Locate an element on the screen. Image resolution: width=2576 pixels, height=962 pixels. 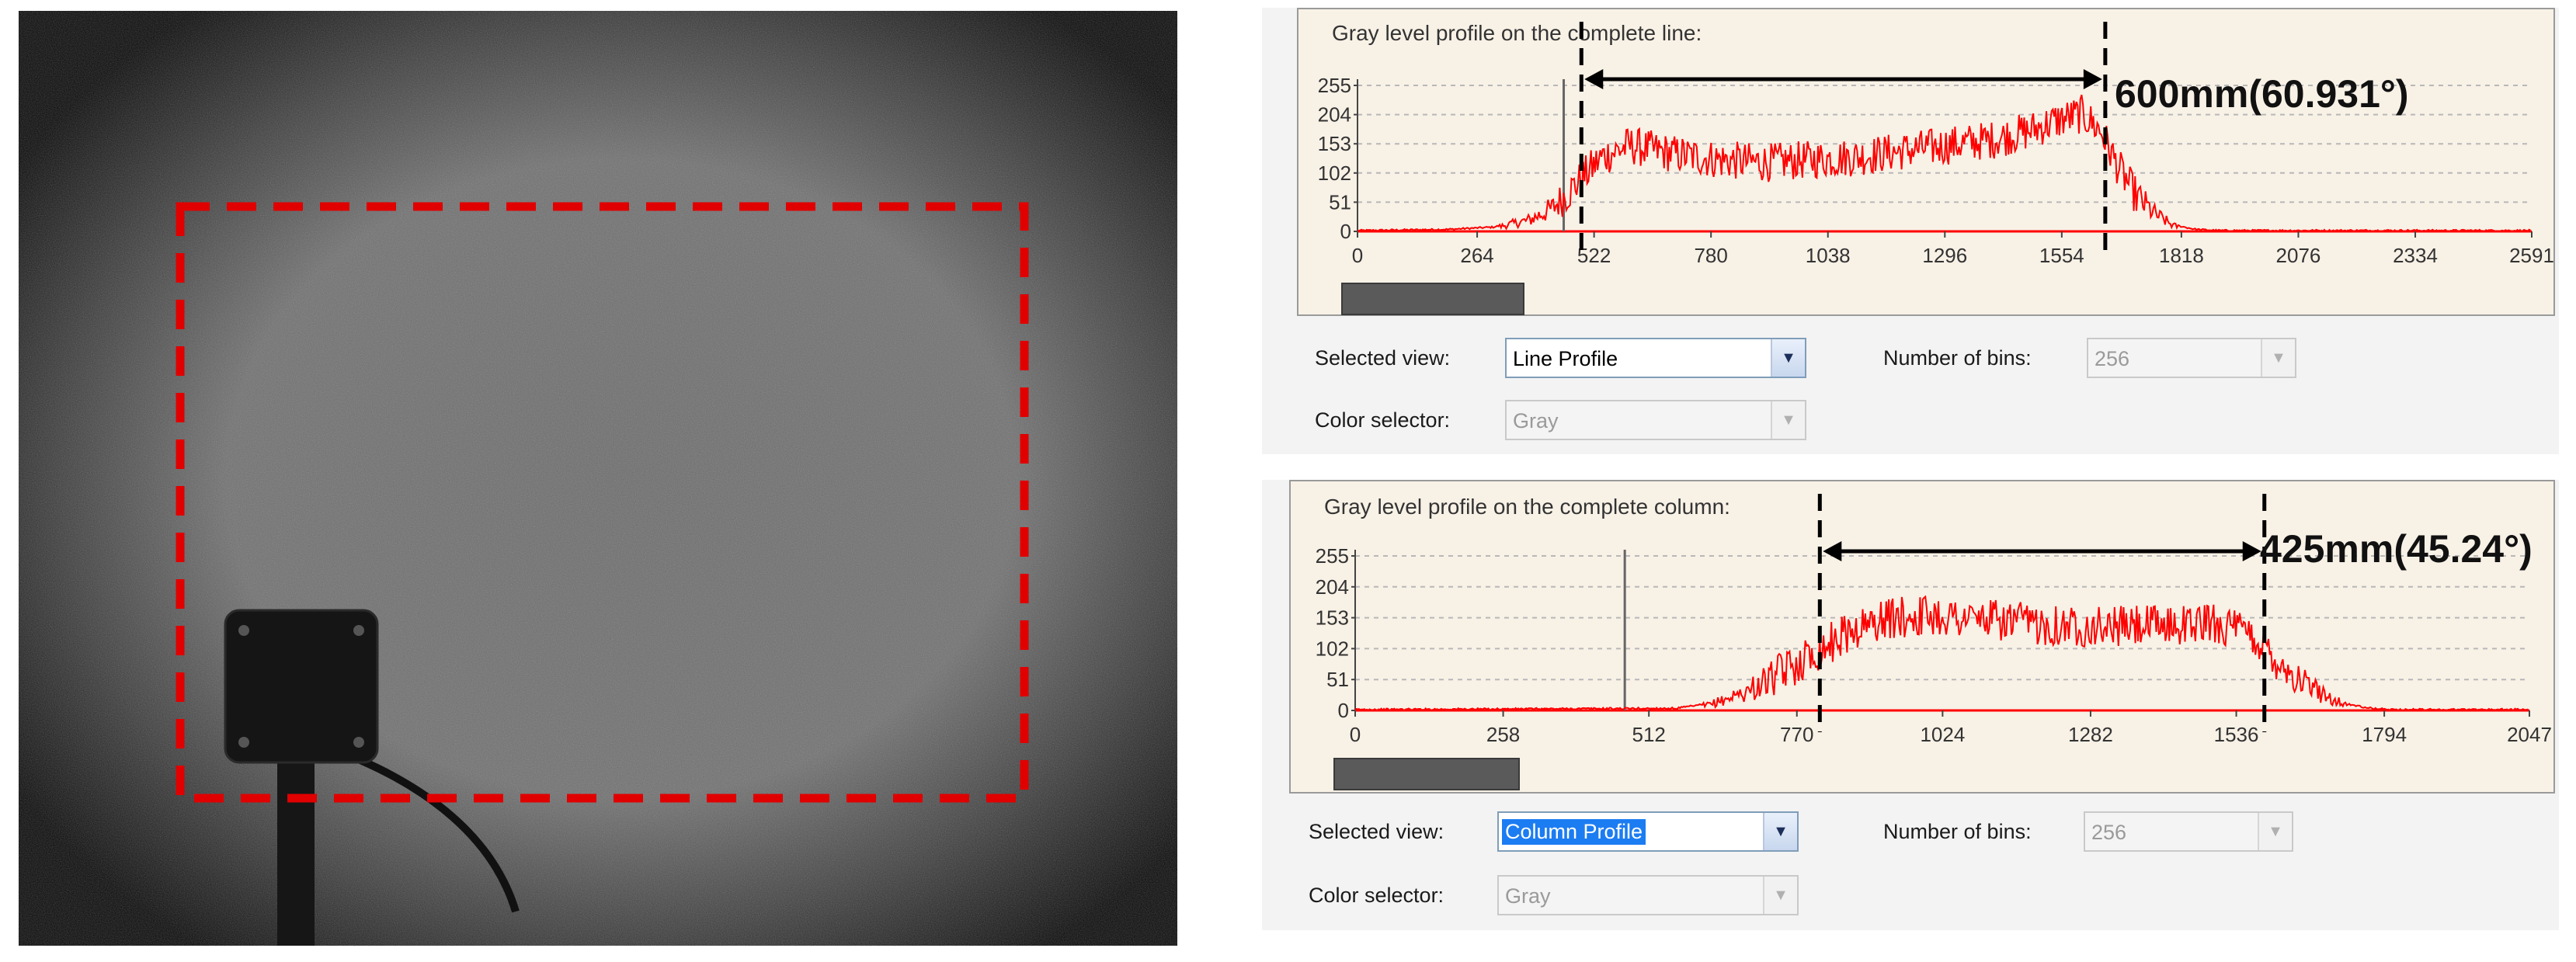
x-tick-label: 2334 is located at coordinates (2415, 255).